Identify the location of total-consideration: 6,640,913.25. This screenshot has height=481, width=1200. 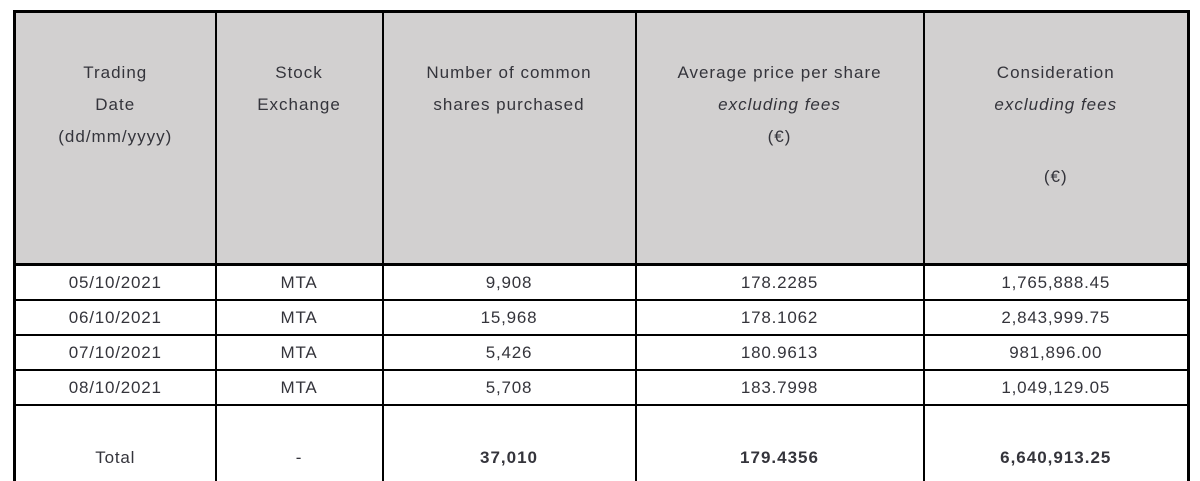
(1056, 442).